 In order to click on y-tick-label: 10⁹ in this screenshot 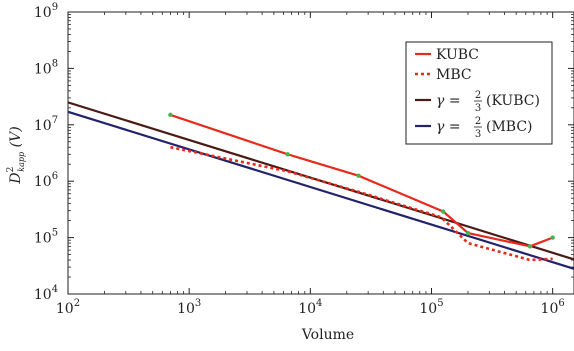, I will do `click(46, 11)`.